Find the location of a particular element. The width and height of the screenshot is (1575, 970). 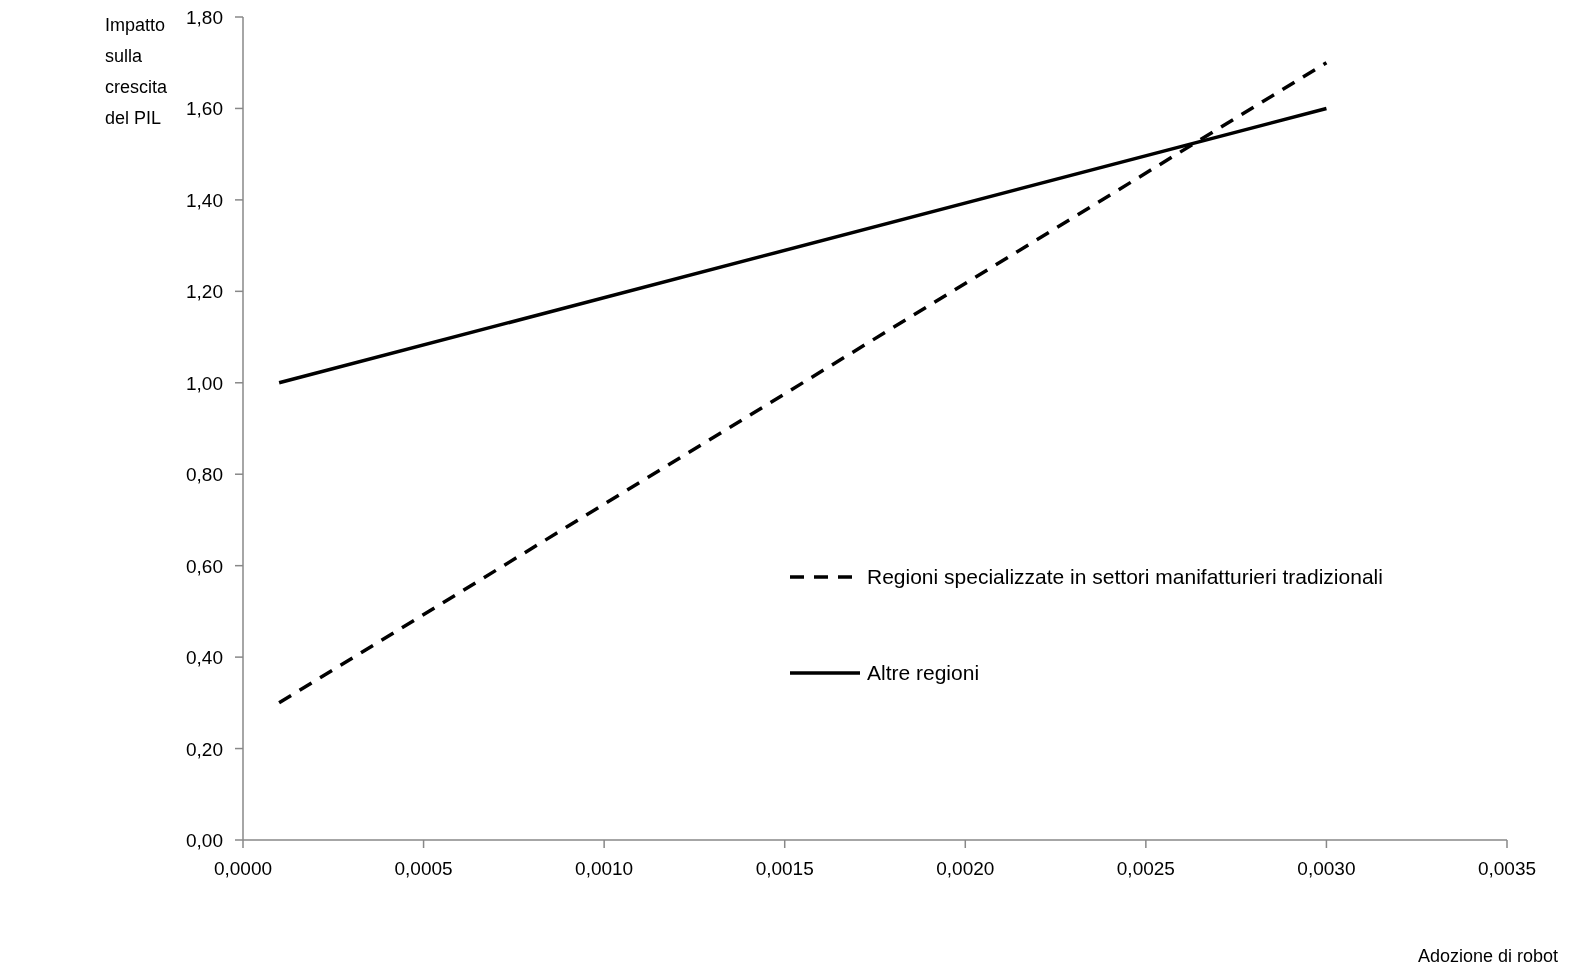

legend-label: Regioni specializzate in settori manifatturieri tradizionali is located at coordinates (1125, 576).